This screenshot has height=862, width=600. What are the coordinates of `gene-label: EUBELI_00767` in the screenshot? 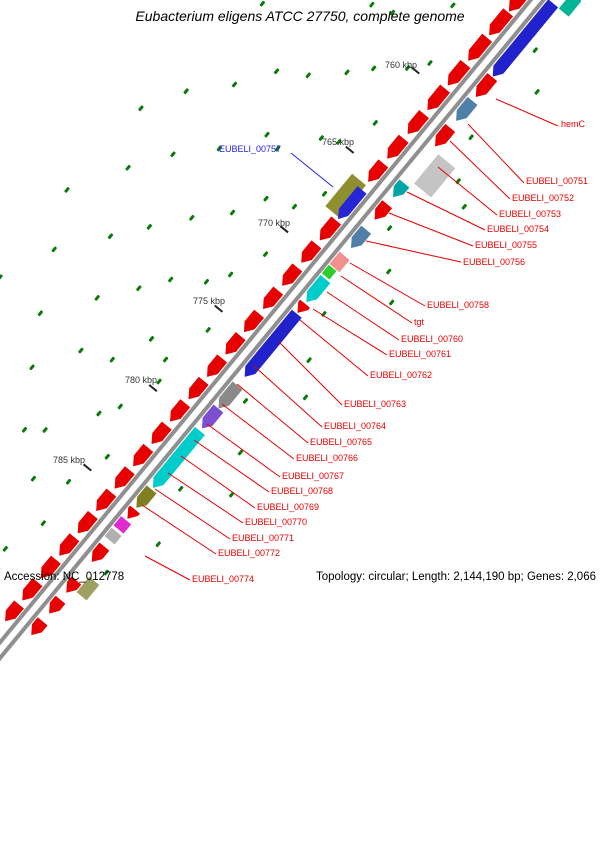 It's located at (313, 476).